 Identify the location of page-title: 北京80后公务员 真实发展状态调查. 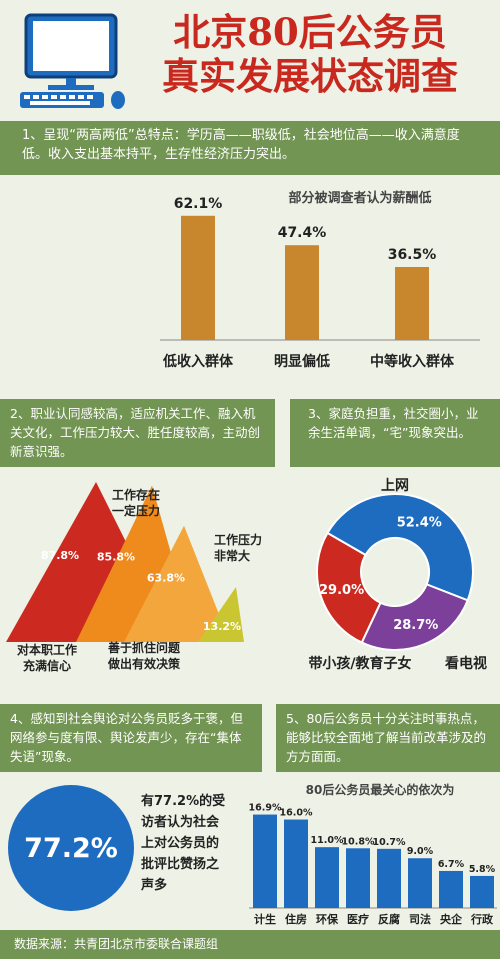
(310, 54).